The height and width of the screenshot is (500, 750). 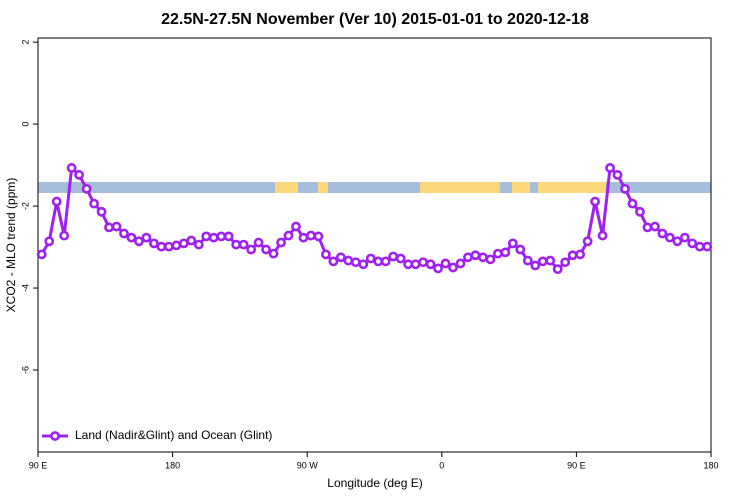 I want to click on x-tick-label: 0, so click(x=441, y=465).